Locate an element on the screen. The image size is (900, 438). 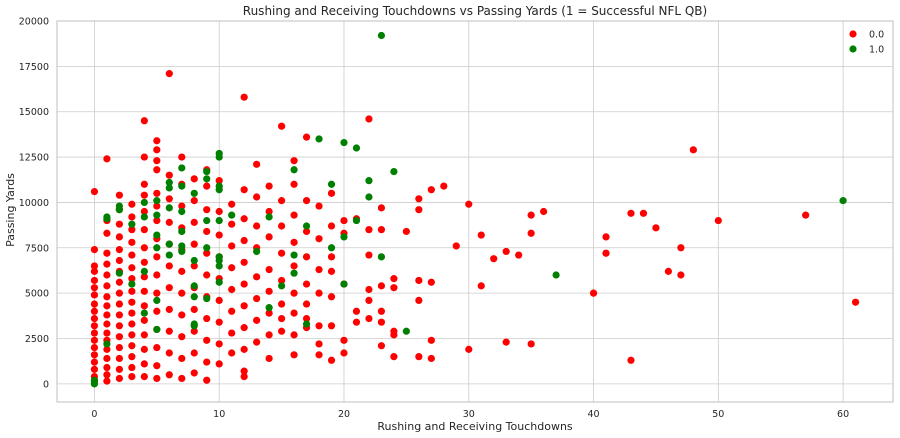
y-tick-label: 12500 is located at coordinates (34, 158).